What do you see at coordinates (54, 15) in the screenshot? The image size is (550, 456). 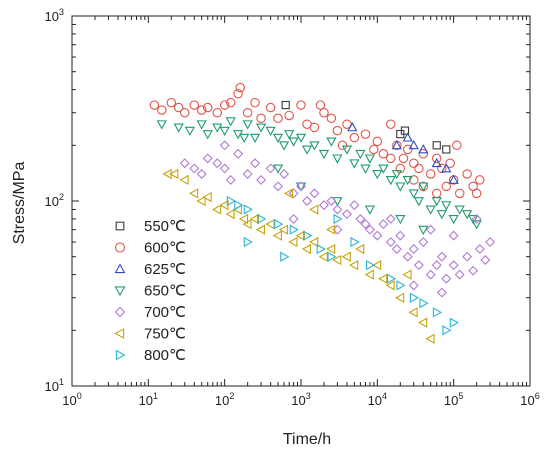 I see `y-tick-label: 103` at bounding box center [54, 15].